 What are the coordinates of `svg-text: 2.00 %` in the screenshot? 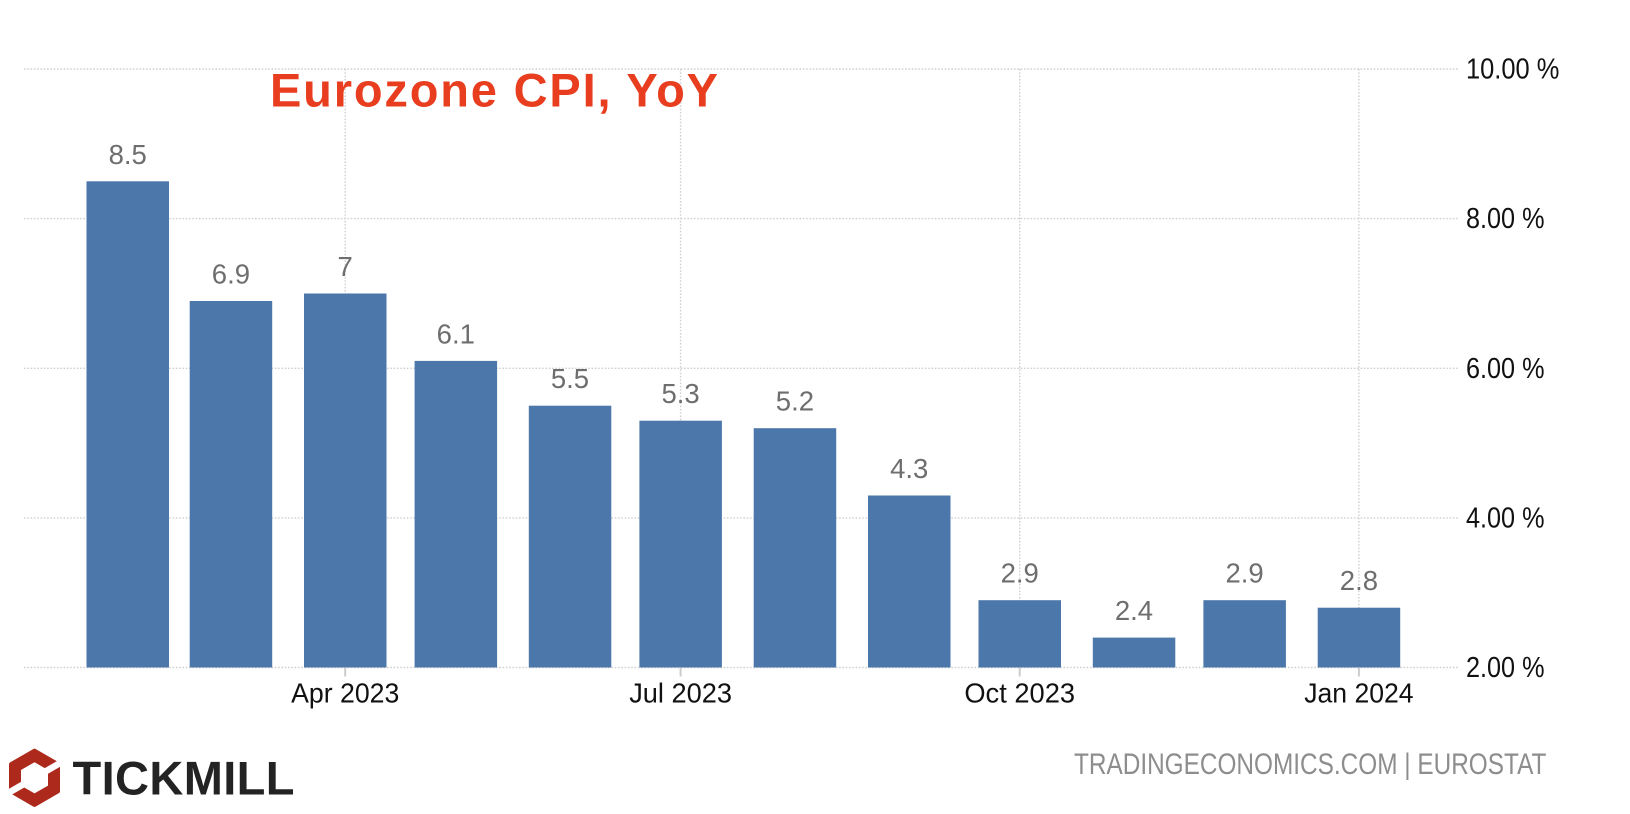 It's located at (1505, 668).